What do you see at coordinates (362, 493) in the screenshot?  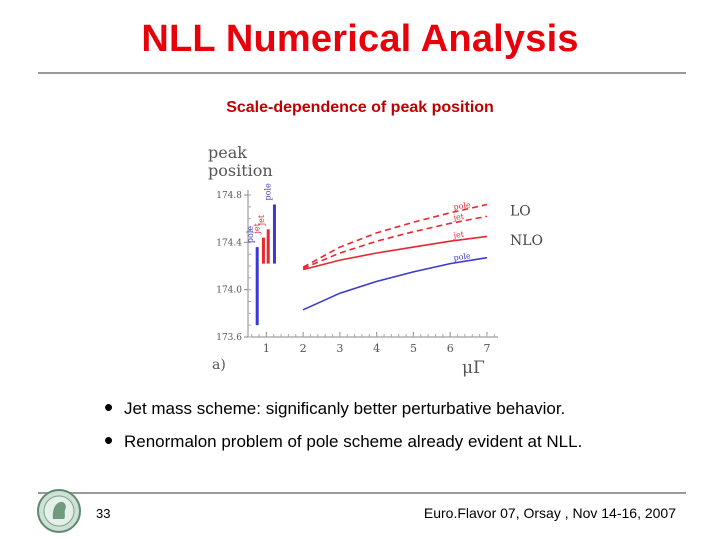 I see `footer-divider` at bounding box center [362, 493].